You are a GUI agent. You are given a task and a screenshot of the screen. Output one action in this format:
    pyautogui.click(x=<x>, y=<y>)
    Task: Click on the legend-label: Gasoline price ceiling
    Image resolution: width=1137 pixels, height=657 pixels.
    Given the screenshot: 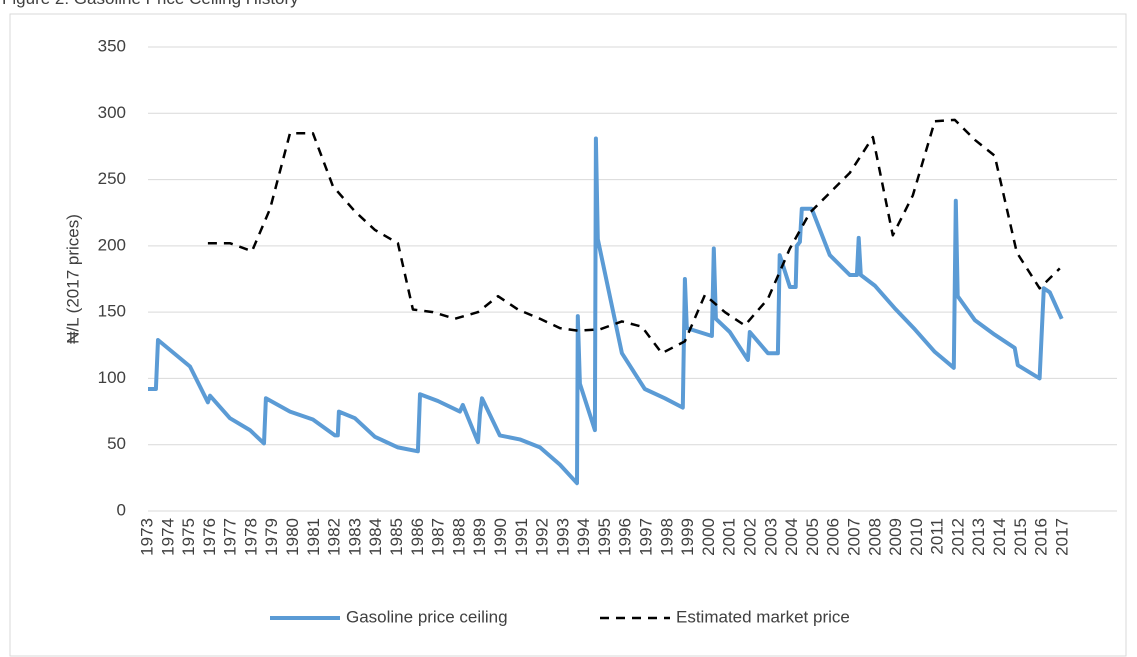 What is the action you would take?
    pyautogui.click(x=427, y=616)
    